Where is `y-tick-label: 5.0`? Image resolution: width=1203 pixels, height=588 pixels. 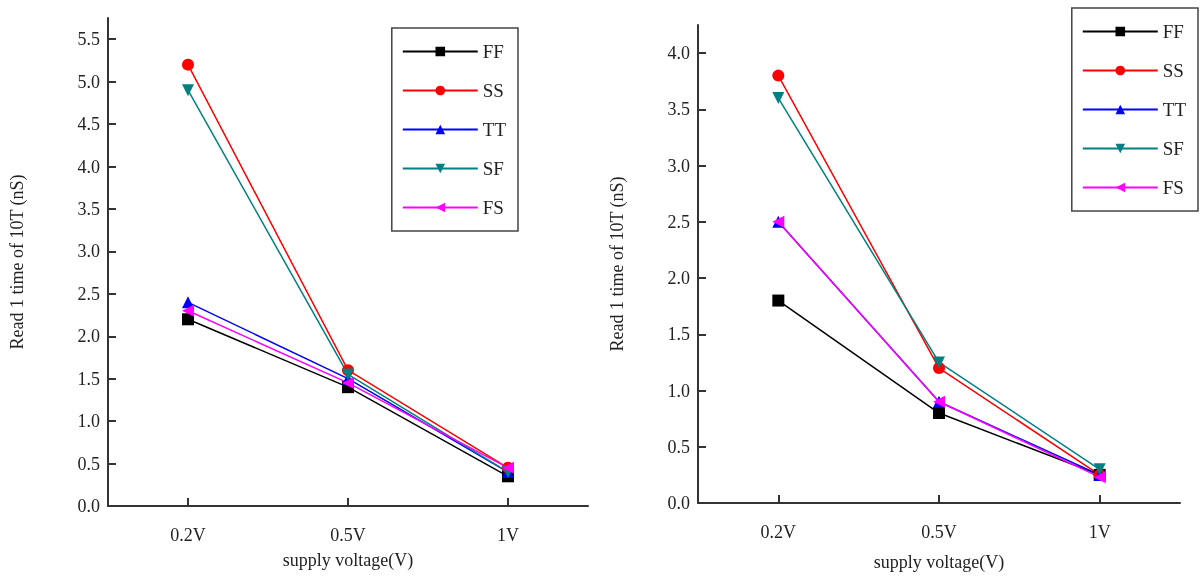 y-tick-label: 5.0 is located at coordinates (88, 81).